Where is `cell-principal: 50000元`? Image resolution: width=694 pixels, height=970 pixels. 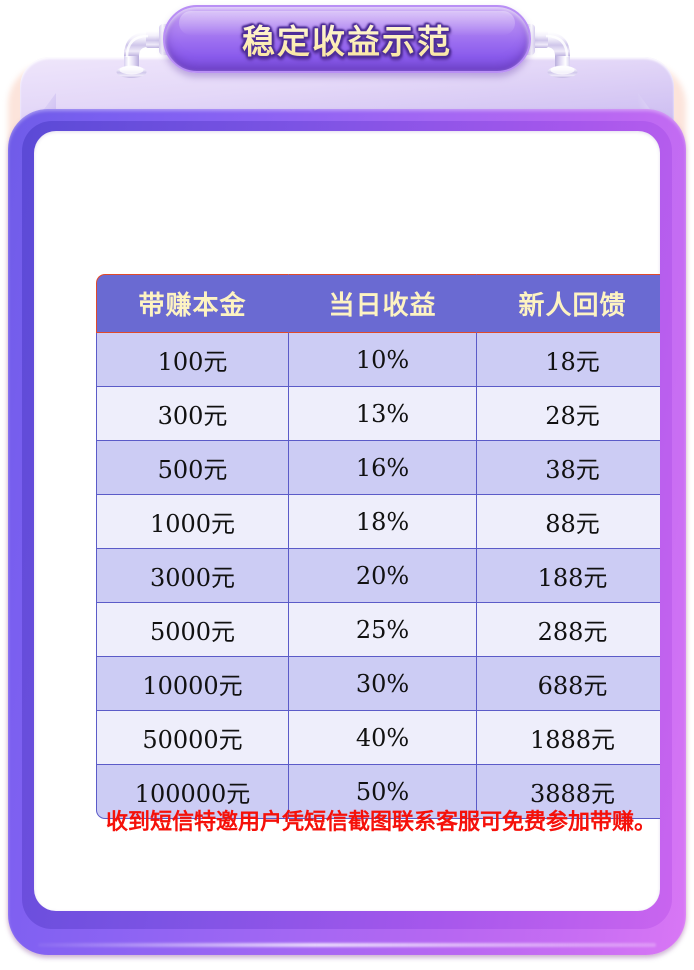
cell-principal: 50000元 is located at coordinates (192, 738).